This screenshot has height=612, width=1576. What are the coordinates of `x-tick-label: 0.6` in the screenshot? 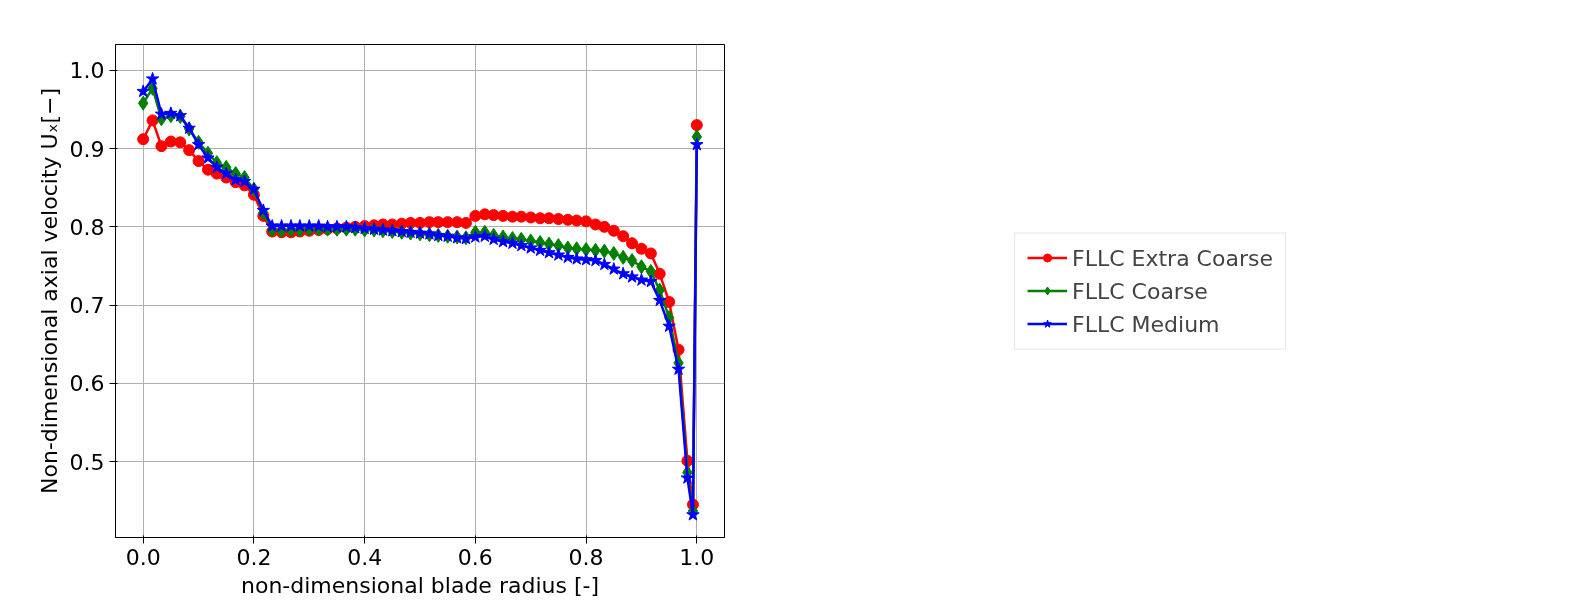 It's located at (475, 557).